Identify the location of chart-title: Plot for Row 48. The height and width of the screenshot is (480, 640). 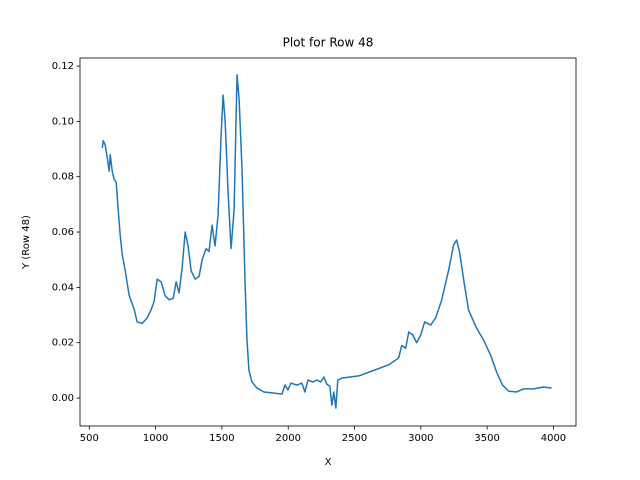
(328, 43).